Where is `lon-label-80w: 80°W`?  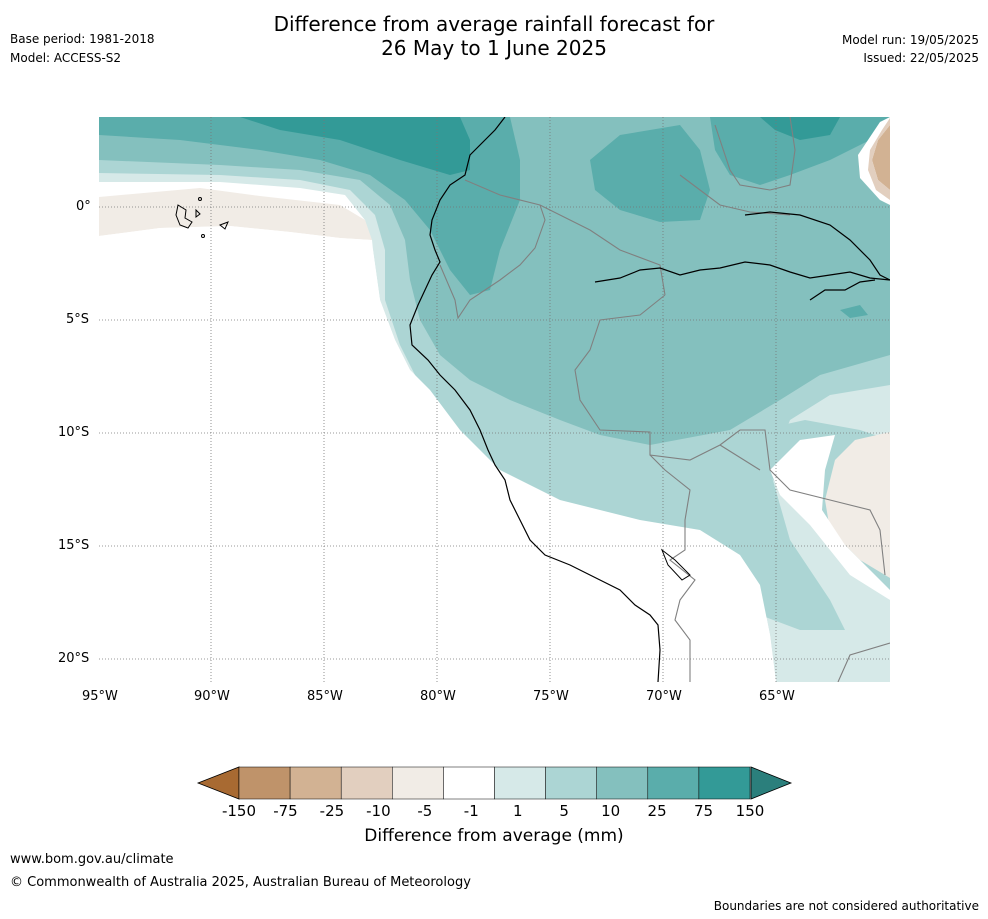 lon-label-80w: 80°W is located at coordinates (438, 696).